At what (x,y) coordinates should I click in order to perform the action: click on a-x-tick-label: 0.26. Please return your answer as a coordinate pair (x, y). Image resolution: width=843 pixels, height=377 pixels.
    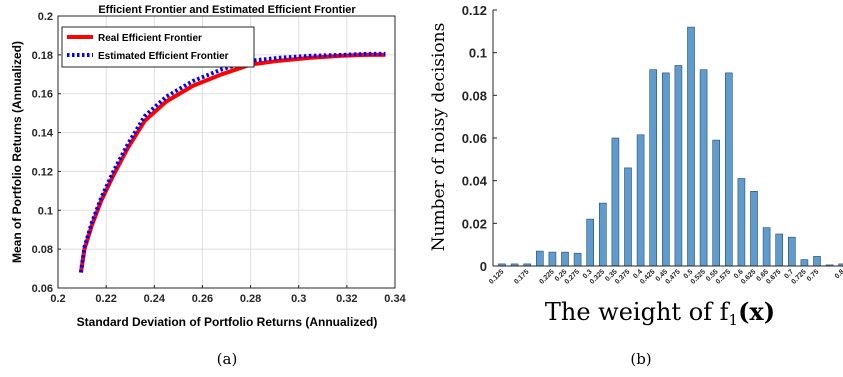
    Looking at the image, I should click on (202, 299).